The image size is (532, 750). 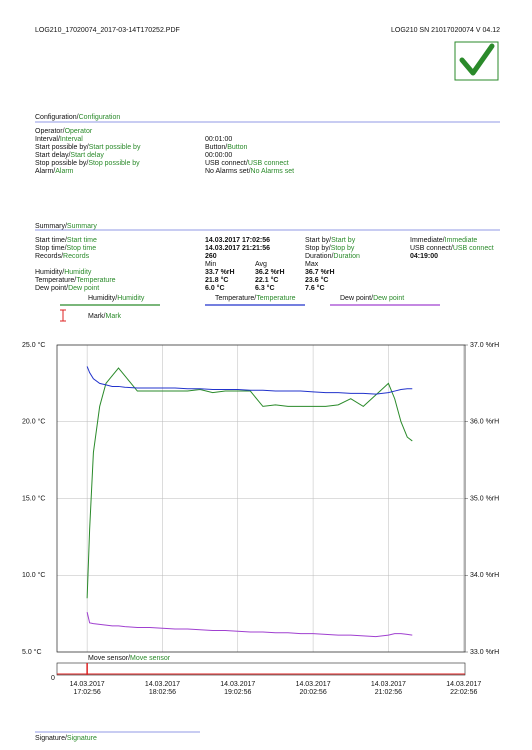 I want to click on status-box, so click(x=476, y=61).